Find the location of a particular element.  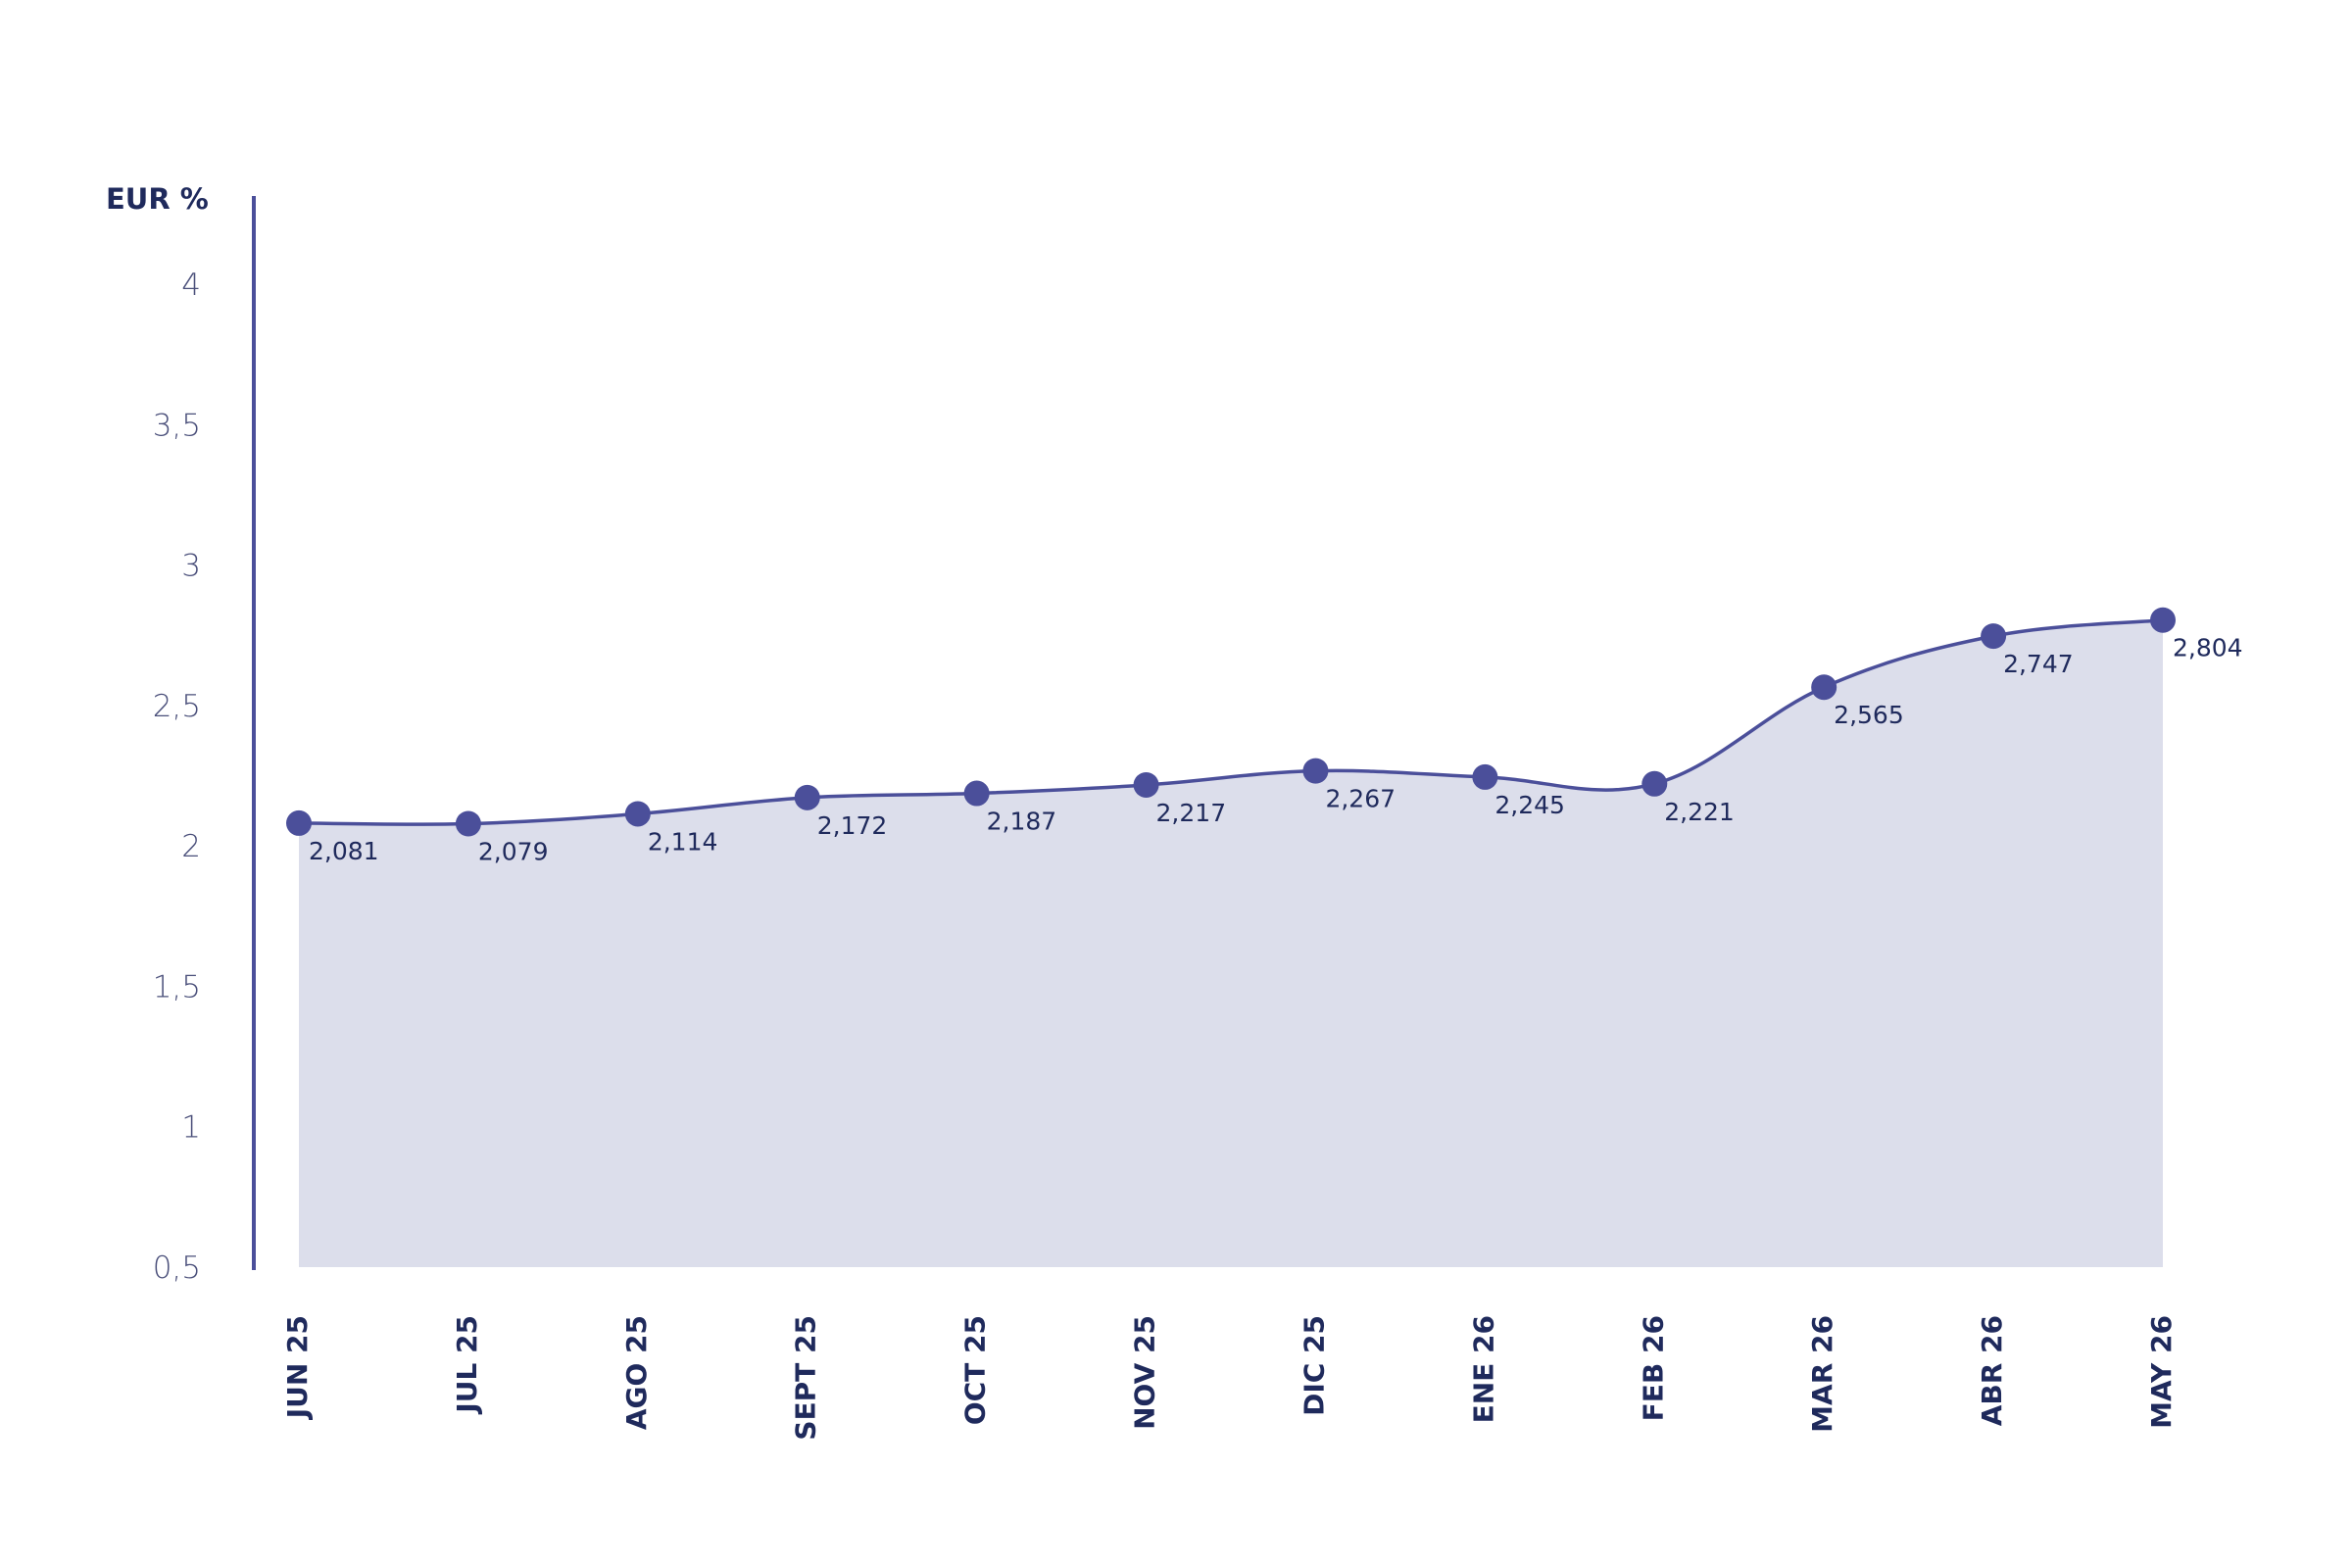

data-label: 2,081 is located at coordinates (344, 851).